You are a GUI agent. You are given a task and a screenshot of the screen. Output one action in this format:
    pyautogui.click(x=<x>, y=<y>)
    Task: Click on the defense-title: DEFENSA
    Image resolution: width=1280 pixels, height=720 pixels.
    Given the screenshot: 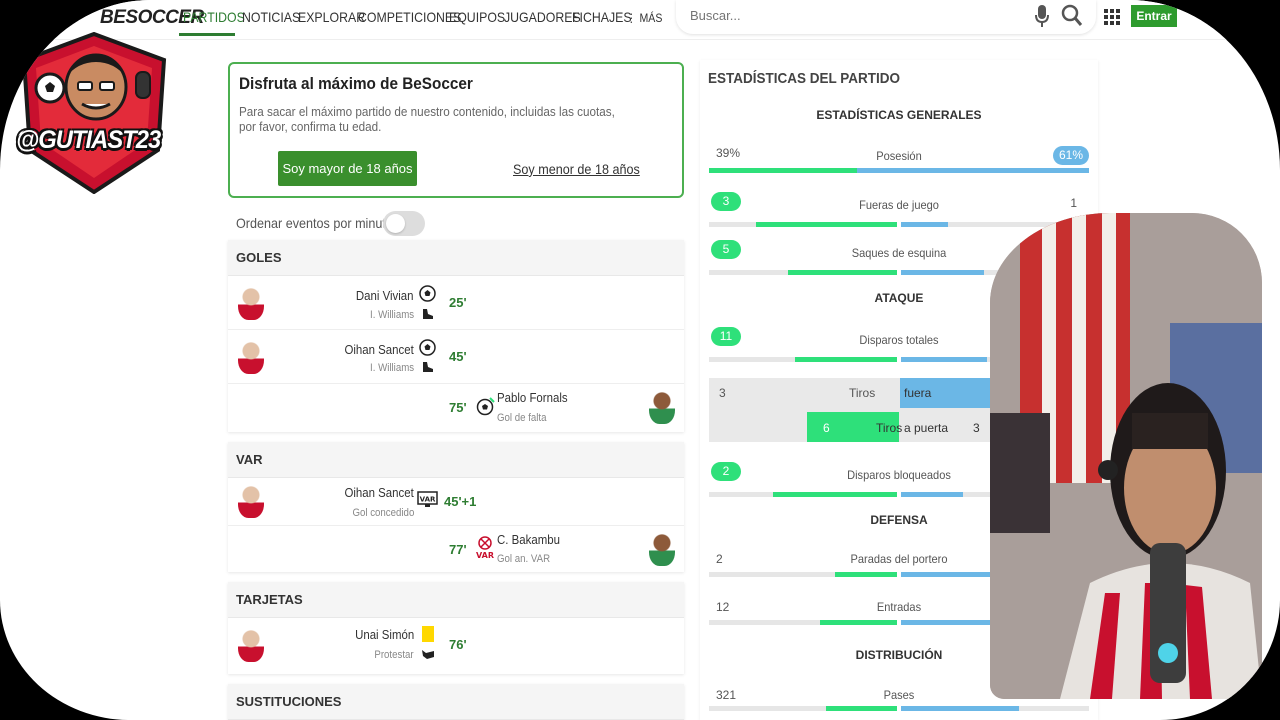 What is the action you would take?
    pyautogui.click(x=899, y=520)
    